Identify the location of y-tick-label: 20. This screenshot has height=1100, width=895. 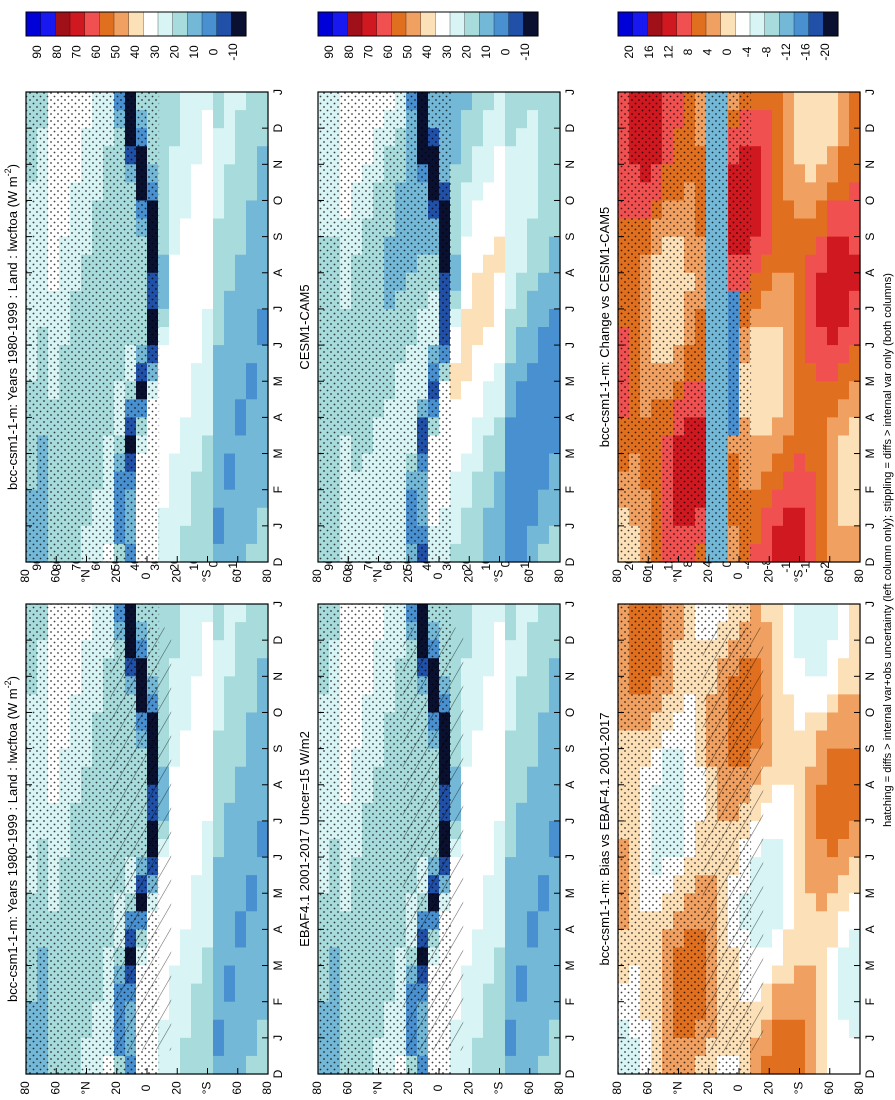
(768, 1088).